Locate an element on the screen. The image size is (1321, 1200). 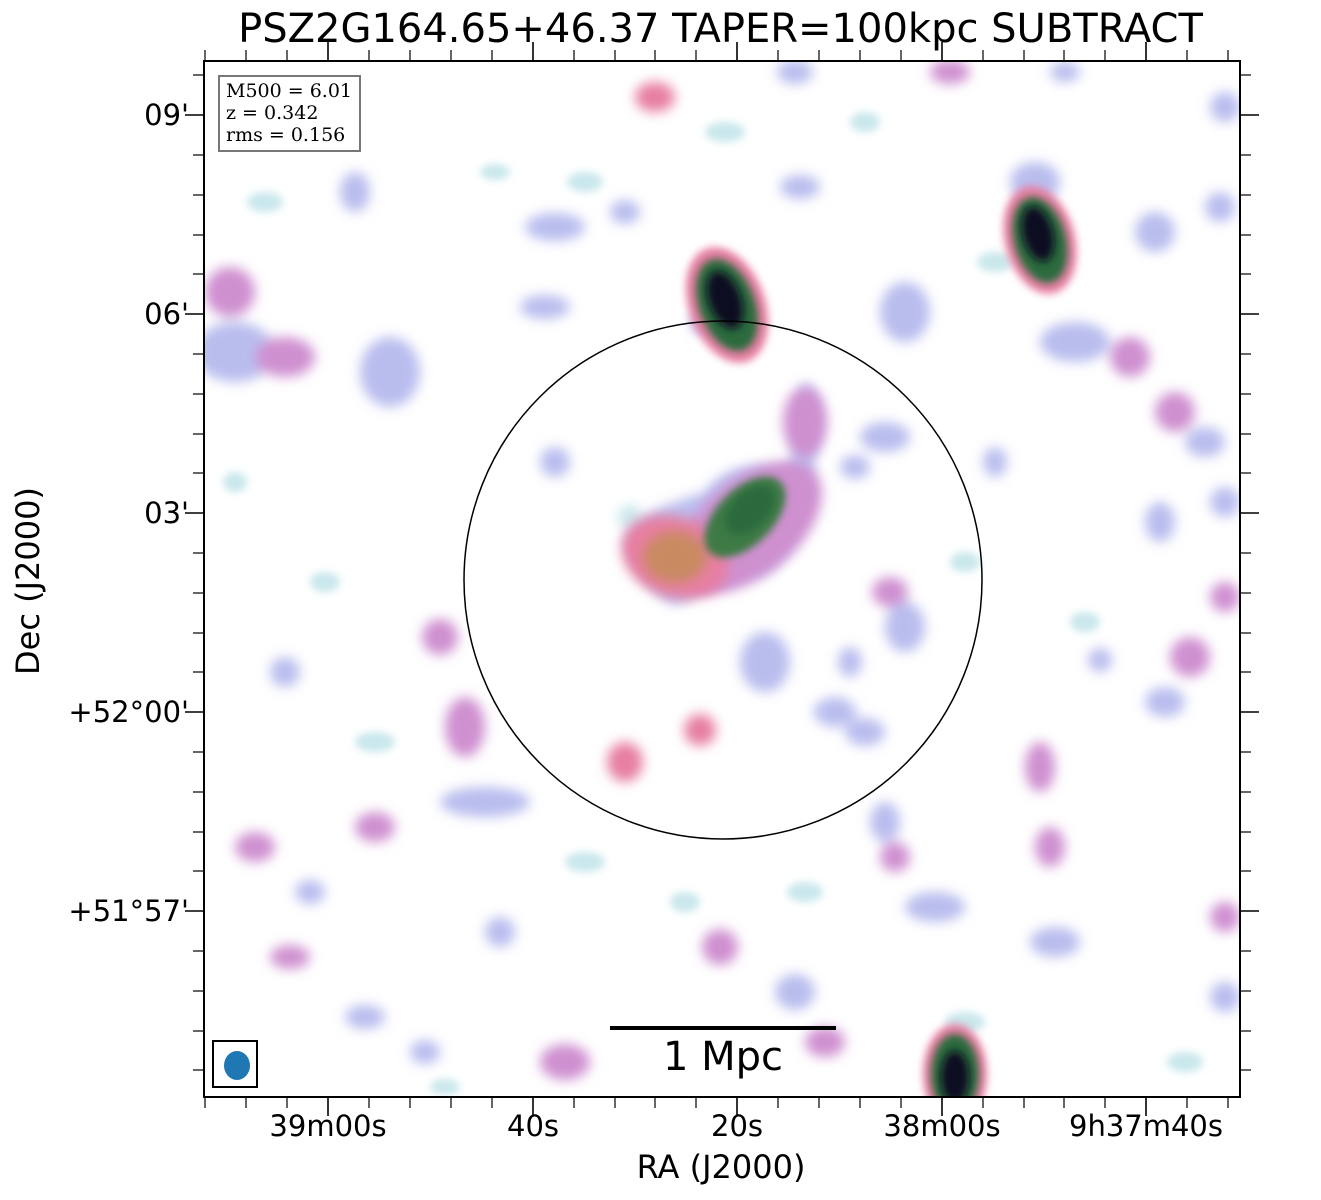
scalebar-label: 1 Mpc is located at coordinates (723, 1057).